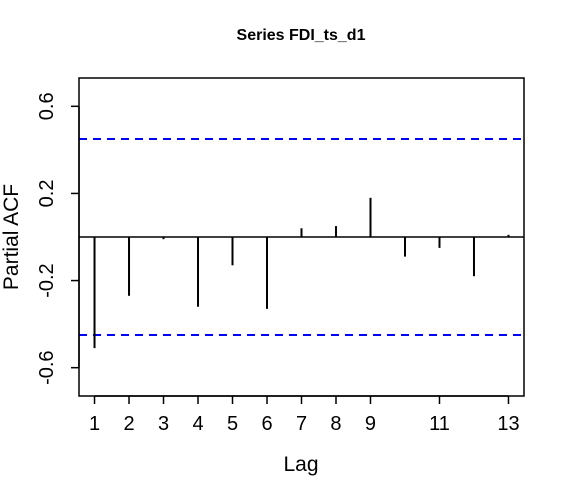 This screenshot has width=565, height=495. I want to click on x-tick-label-3: 3, so click(163, 424).